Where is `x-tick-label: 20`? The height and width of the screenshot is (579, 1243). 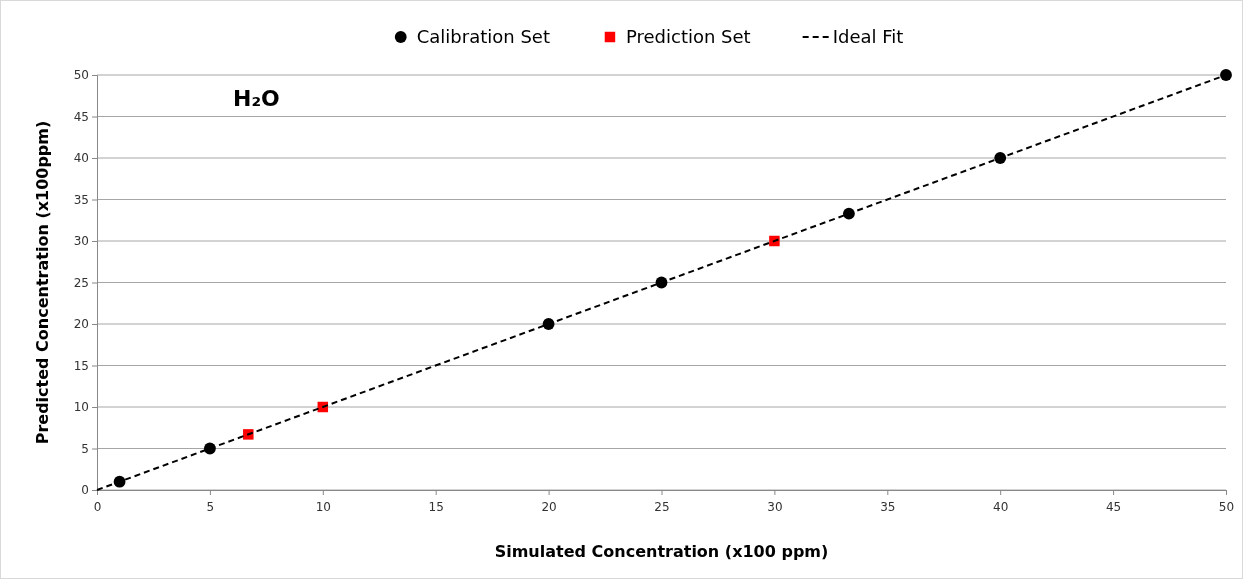
x-tick-label: 20 is located at coordinates (549, 507).